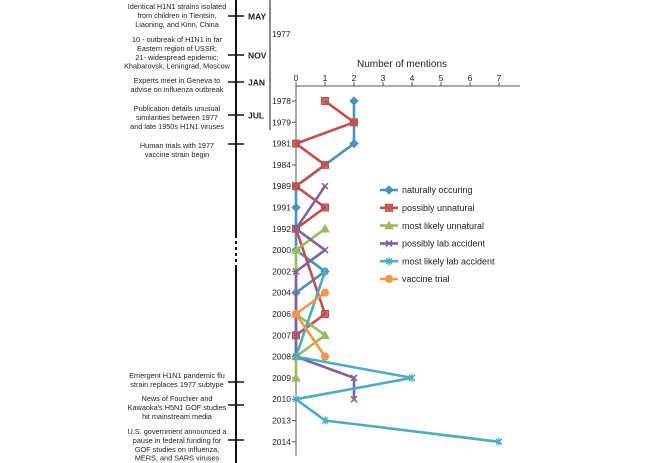 The image size is (650, 463). What do you see at coordinates (281, 335) in the screenshot?
I see `year-tick-label: 2007` at bounding box center [281, 335].